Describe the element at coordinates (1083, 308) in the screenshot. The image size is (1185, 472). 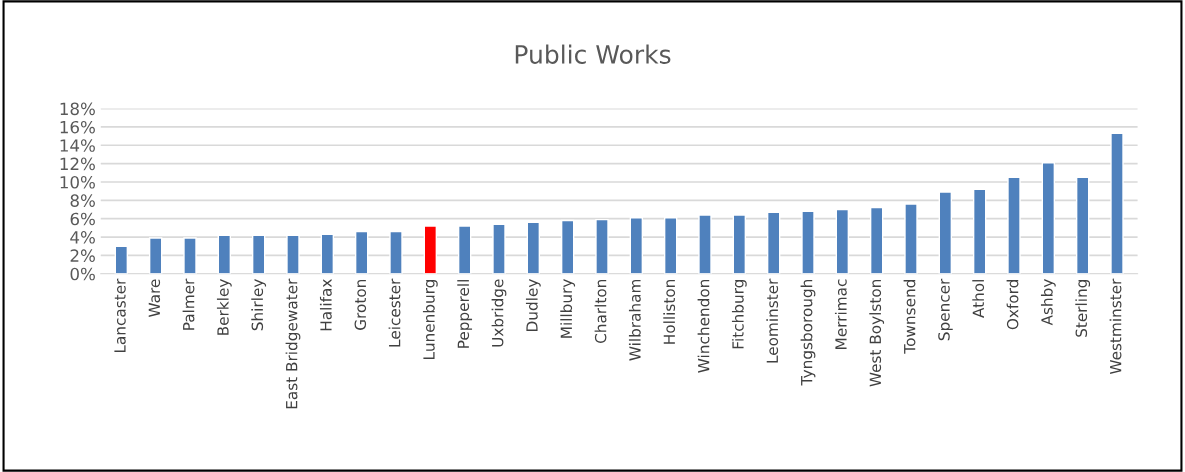
I see `x-tick-label: Sterling` at that location.